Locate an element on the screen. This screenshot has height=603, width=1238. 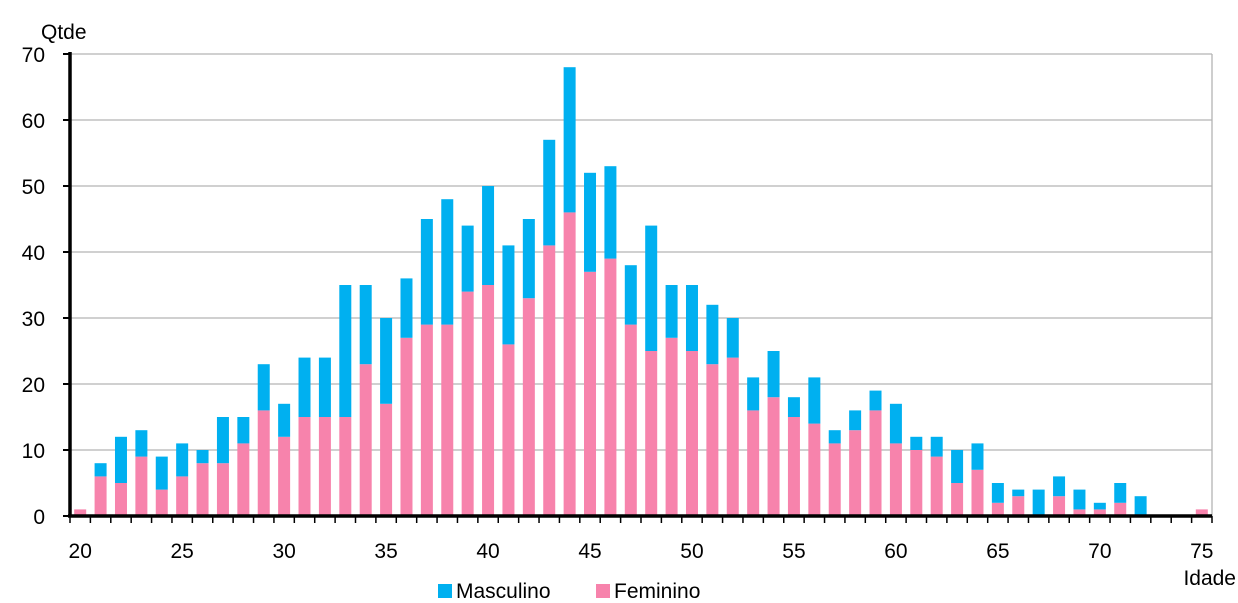
y-axis-title: Qtde is located at coordinates (64, 32).